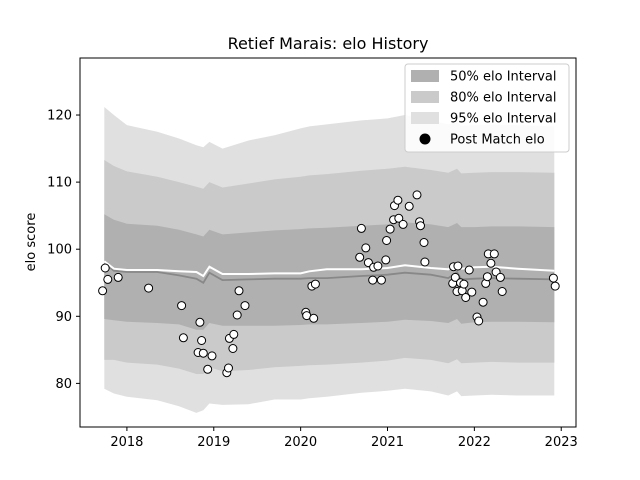 Image resolution: width=640 pixels, height=480 pixels. I want to click on x-axis: 2018 2019 2020 2021 2022 2023, so click(344, 438).